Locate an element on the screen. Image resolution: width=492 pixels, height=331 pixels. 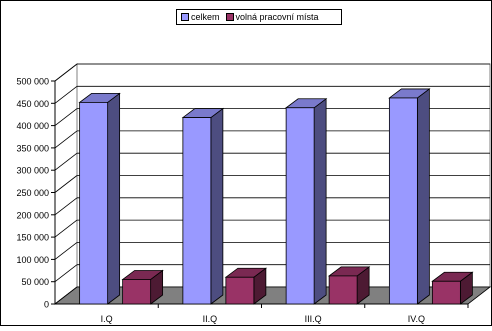
legend-swatch-volna-mista is located at coordinates (229, 17).